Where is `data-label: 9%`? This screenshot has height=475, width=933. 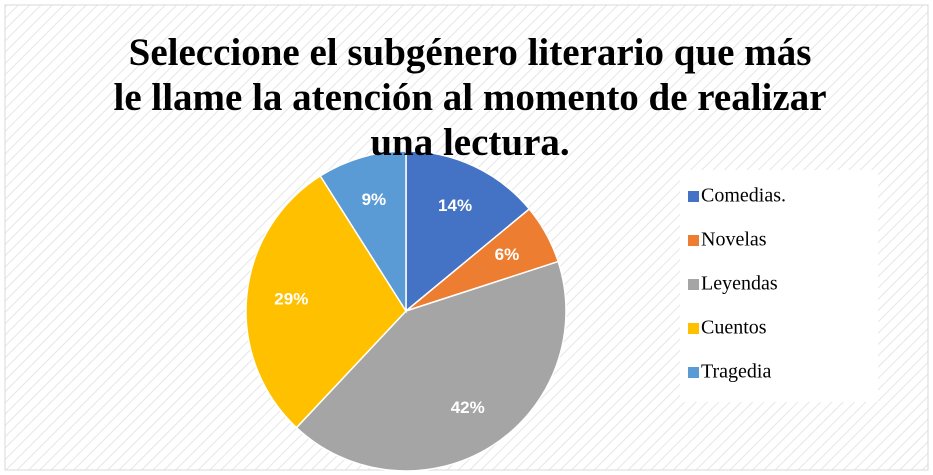
data-label: 9% is located at coordinates (374, 199).